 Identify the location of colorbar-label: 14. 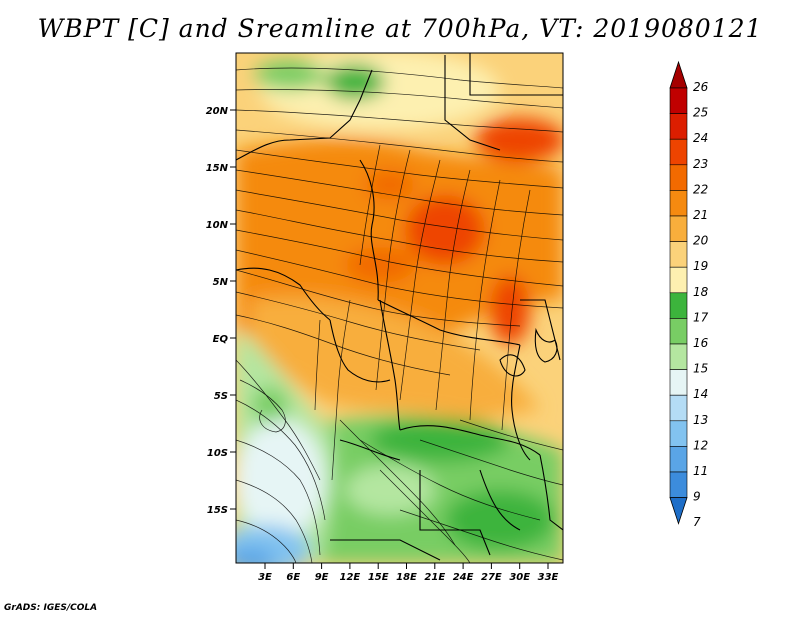
(700, 394).